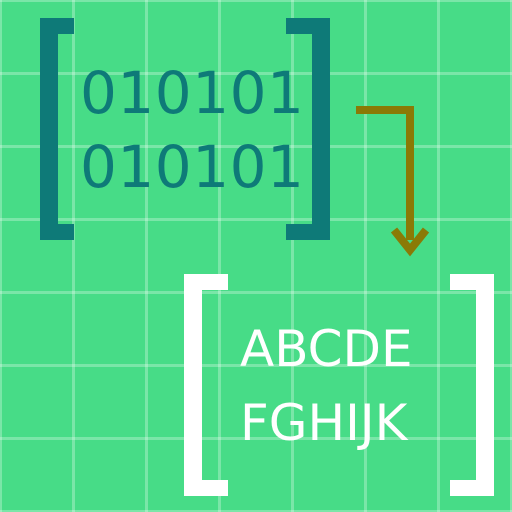 The width and height of the screenshot is (512, 512). I want to click on letters-left-bracket-icon, so click(206, 385).